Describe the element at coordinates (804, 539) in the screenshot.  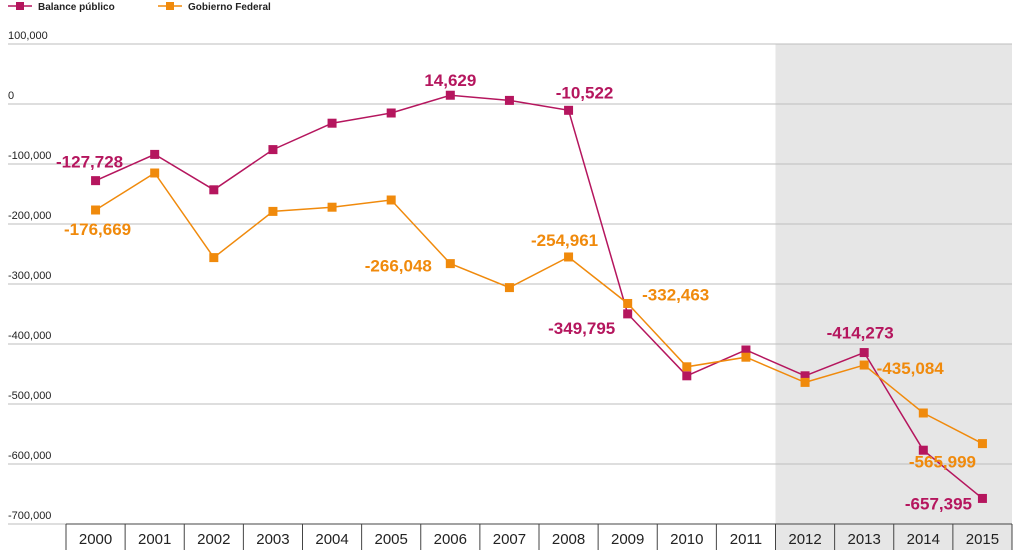
I see `x-tick-label: 2012` at that location.